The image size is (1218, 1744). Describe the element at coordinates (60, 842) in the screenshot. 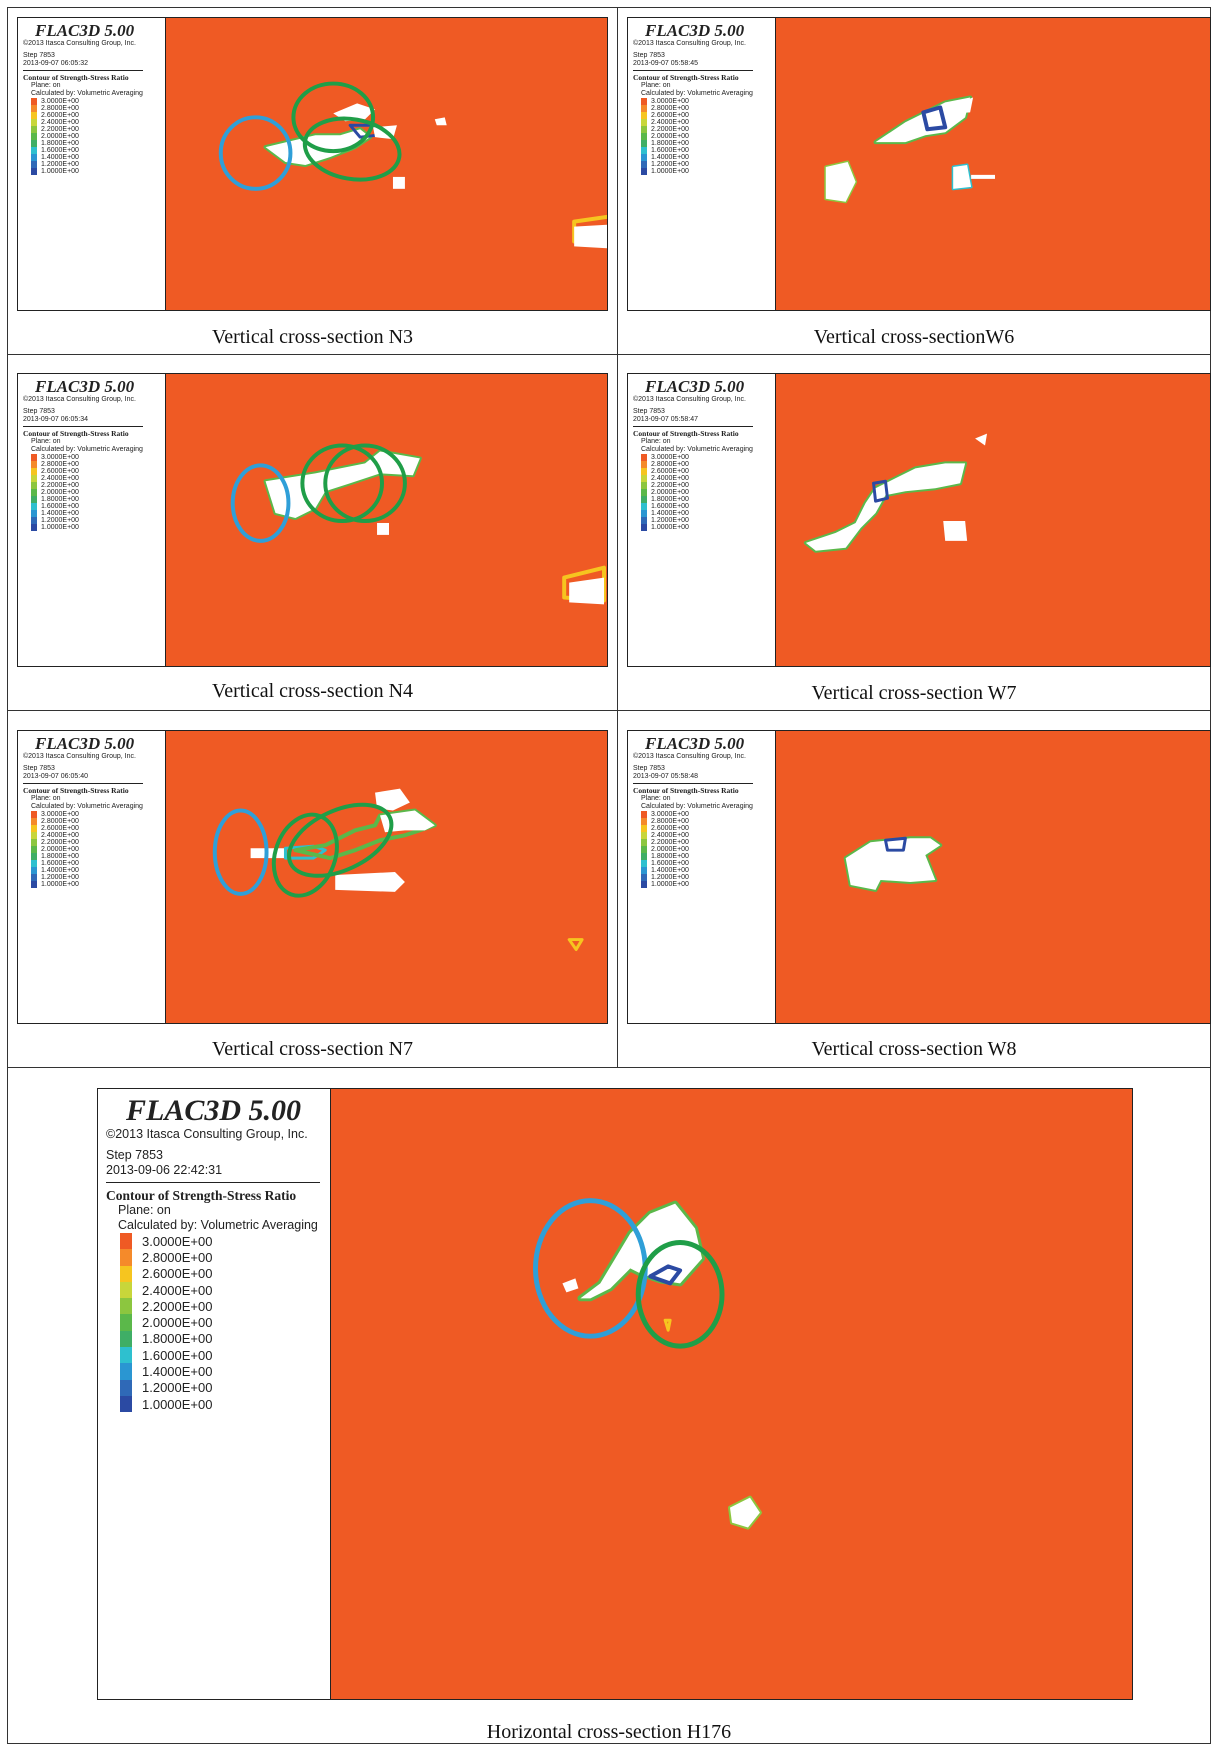

I see `legend-scale-value: 2.2000E+00` at that location.